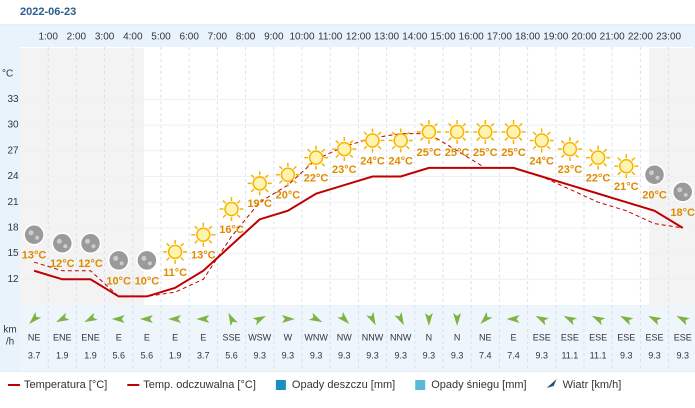 The image size is (695, 408). I want to click on legend-label: Opady deszczu [mm], so click(343, 385).